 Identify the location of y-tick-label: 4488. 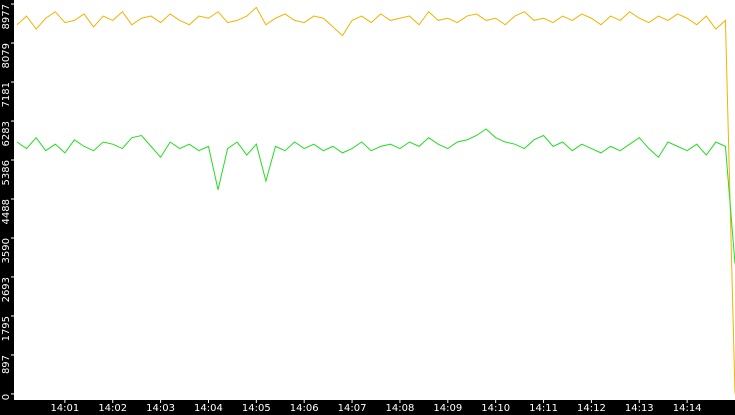
(6, 211).